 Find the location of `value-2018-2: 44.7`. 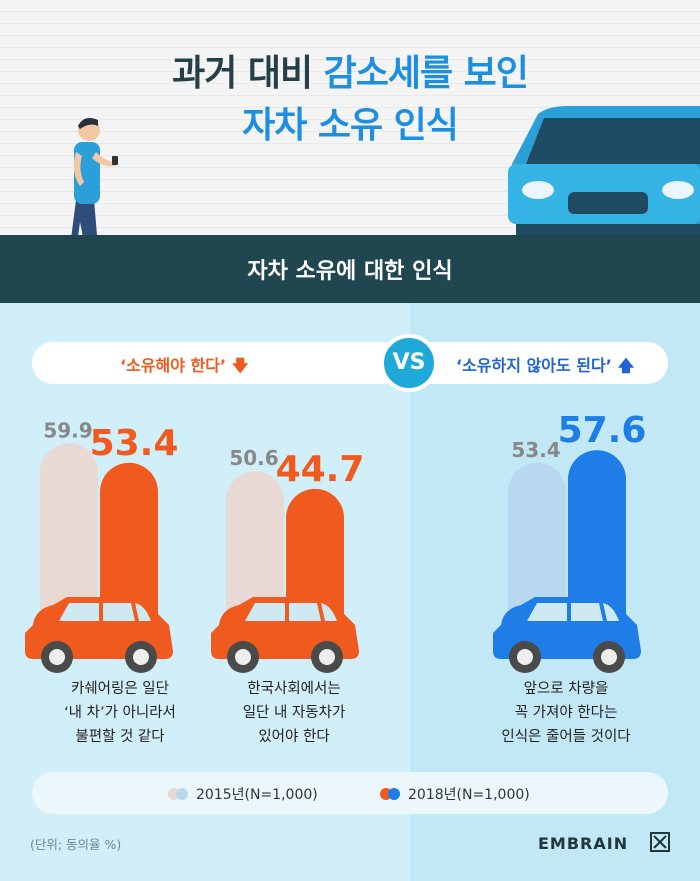

value-2018-2: 44.7 is located at coordinates (320, 469).